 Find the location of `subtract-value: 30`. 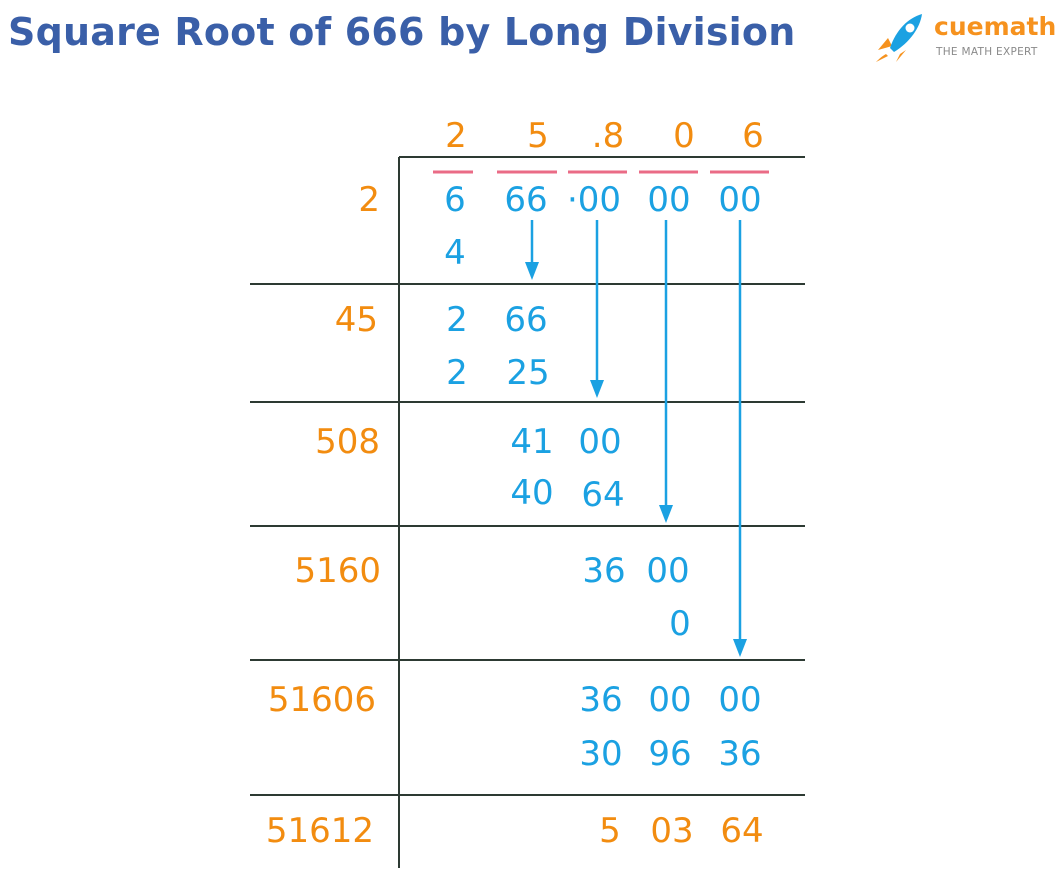

subtract-value: 30 is located at coordinates (600, 754).